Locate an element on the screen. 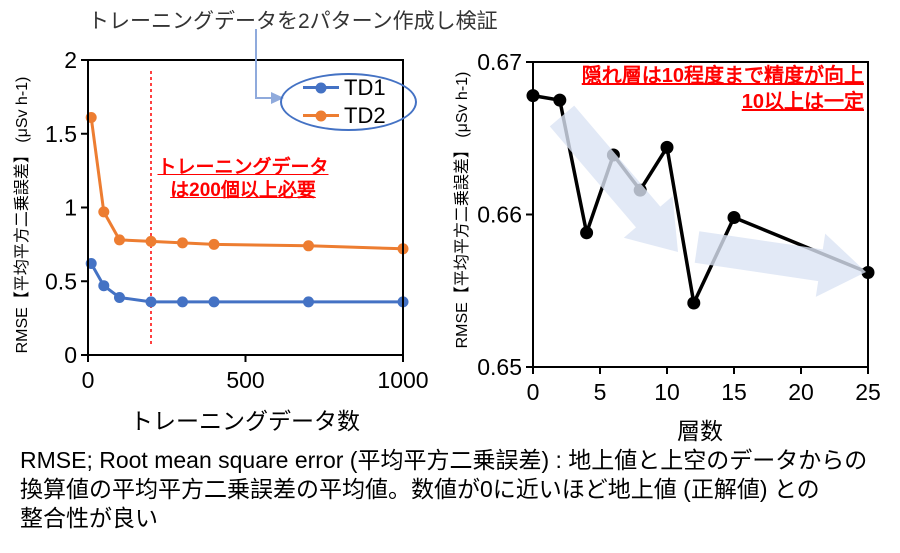  callout-arrow-line is located at coordinates (263, 64).